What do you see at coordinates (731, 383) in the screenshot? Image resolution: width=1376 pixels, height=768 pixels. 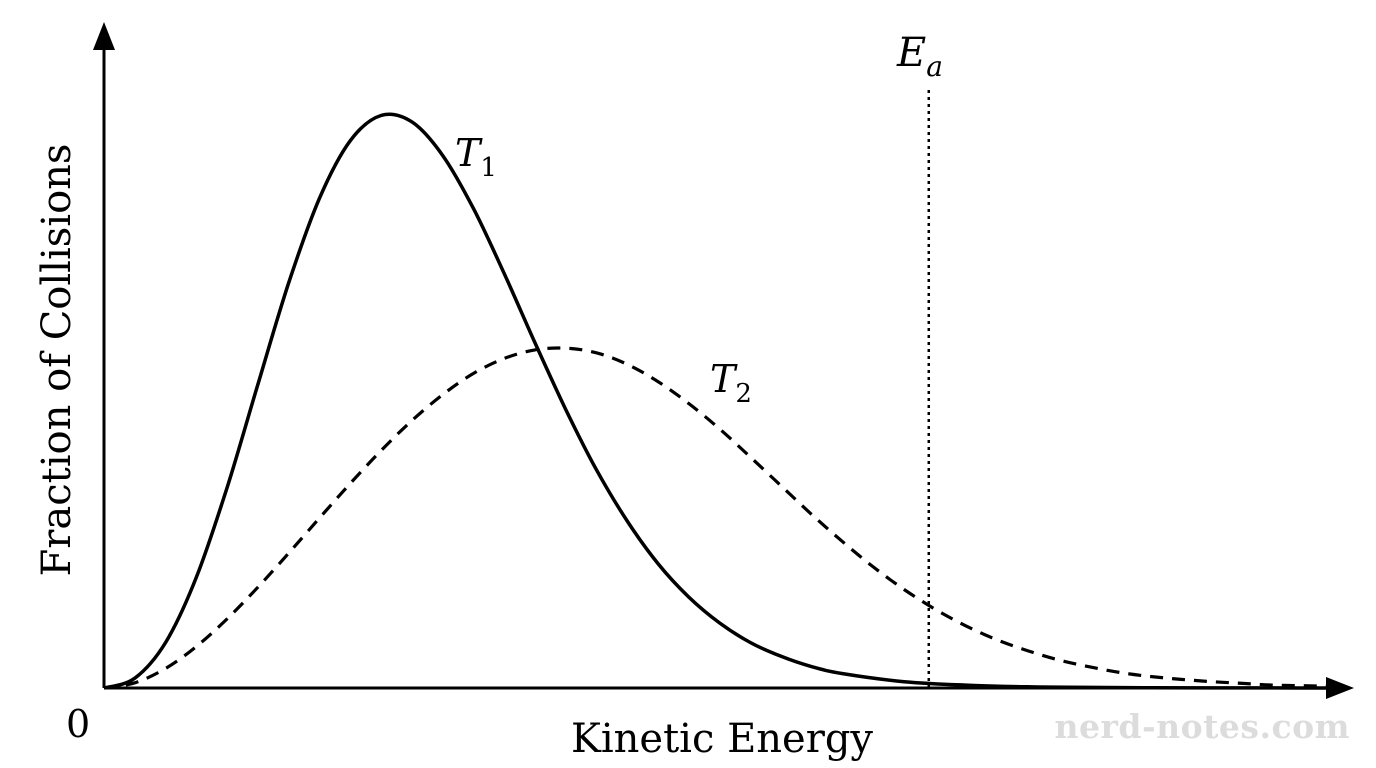 I see `series-t2-label: T2` at bounding box center [731, 383].